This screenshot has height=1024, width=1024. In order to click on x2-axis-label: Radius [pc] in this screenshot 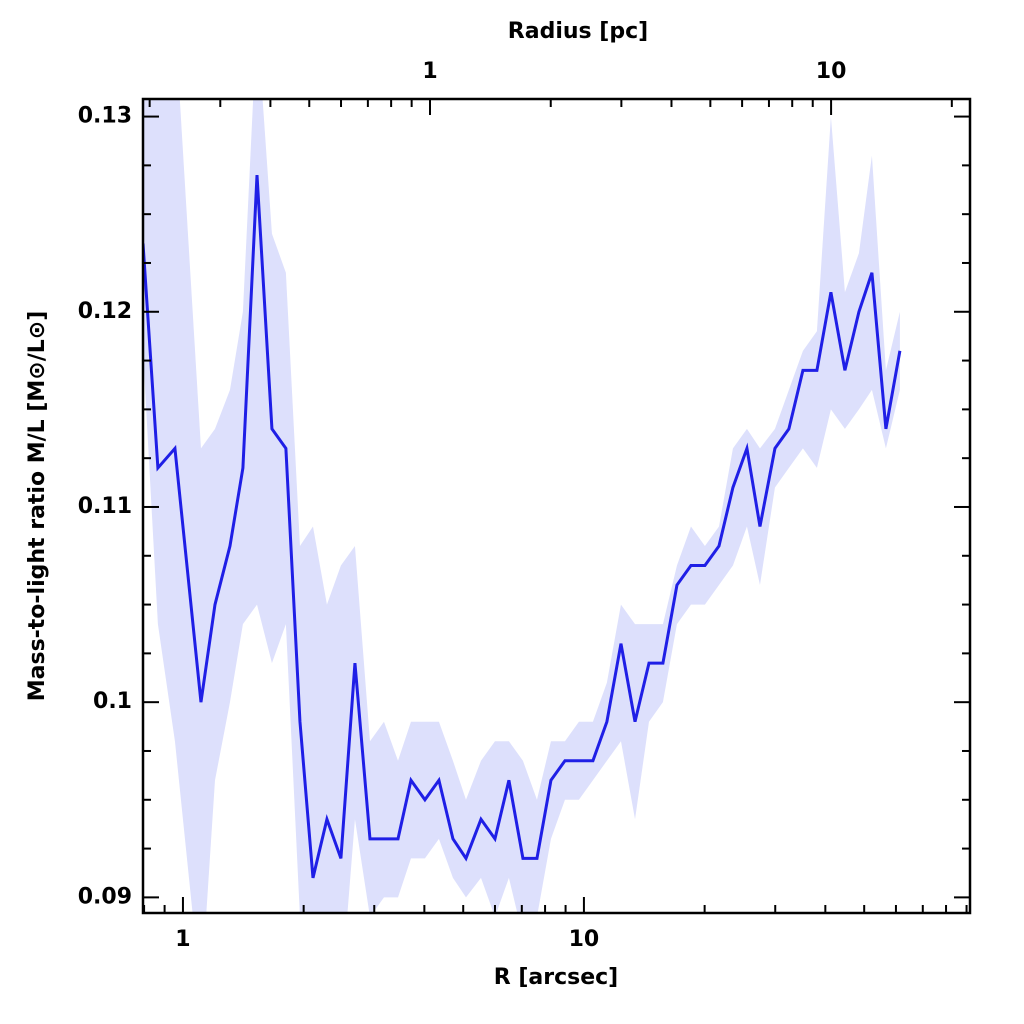, I will do `click(578, 31)`.